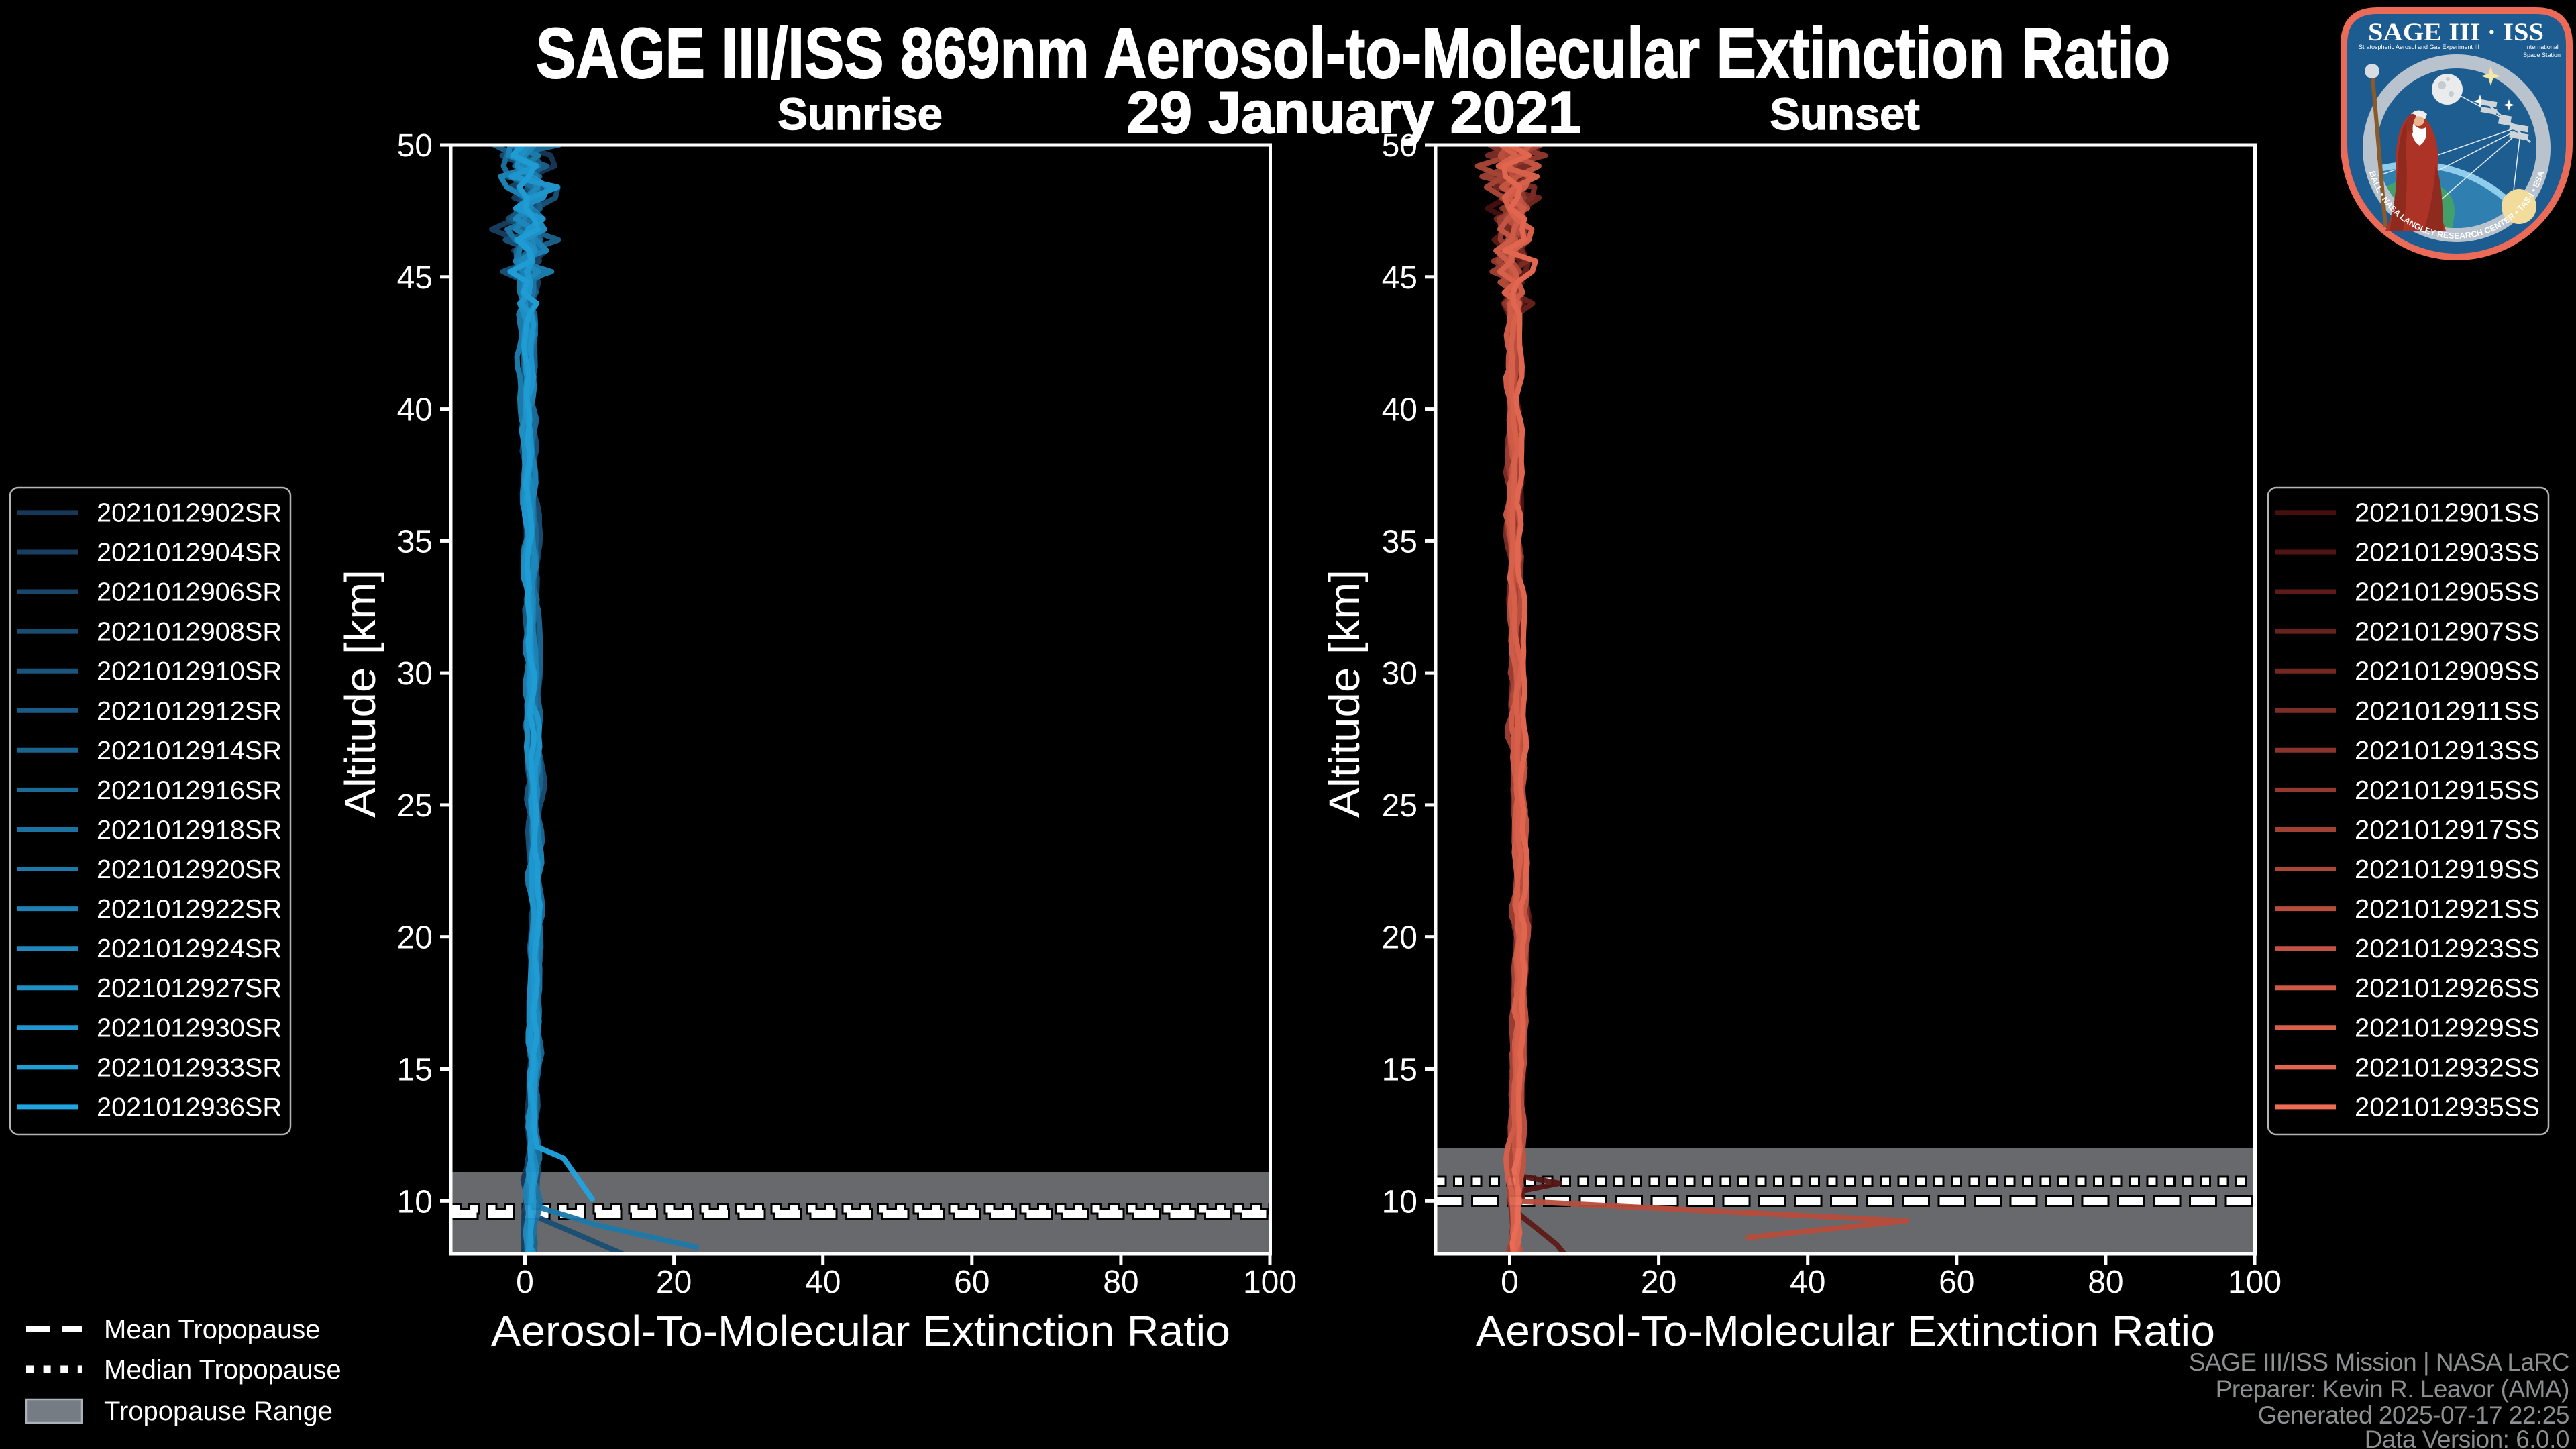 The width and height of the screenshot is (2576, 1449). I want to click on svg-text: 2021012936SR, so click(189, 1107).